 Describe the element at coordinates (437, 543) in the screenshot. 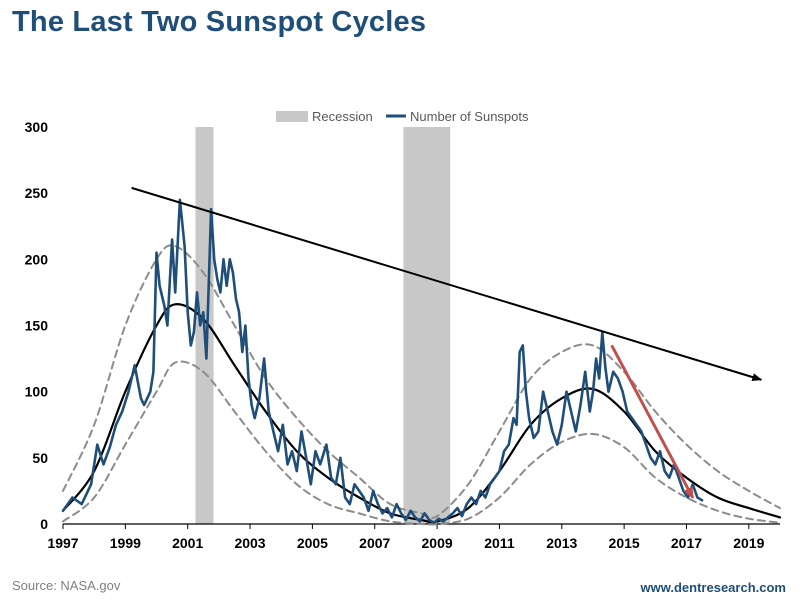

I see `x-tick-label: 2009` at that location.